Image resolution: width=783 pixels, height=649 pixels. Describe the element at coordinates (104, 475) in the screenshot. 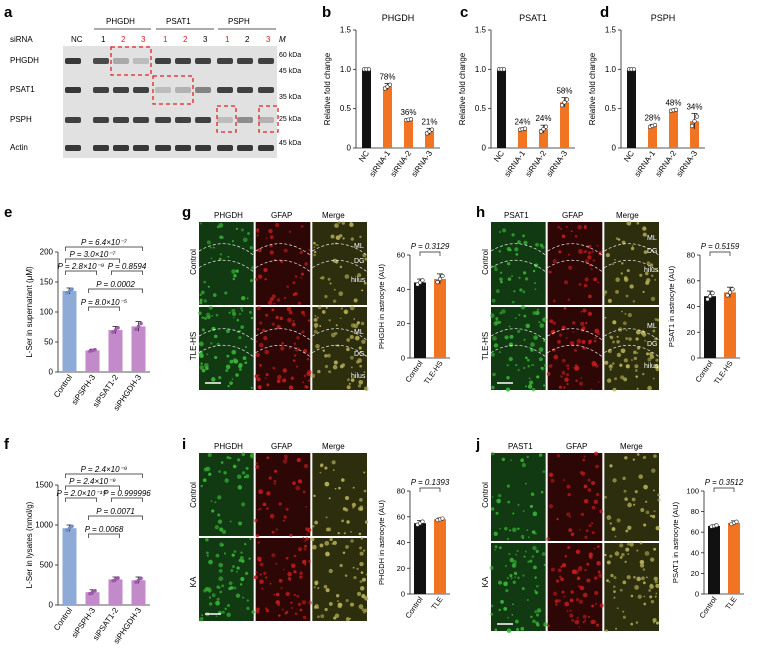

I see `significance-bracket` at that location.